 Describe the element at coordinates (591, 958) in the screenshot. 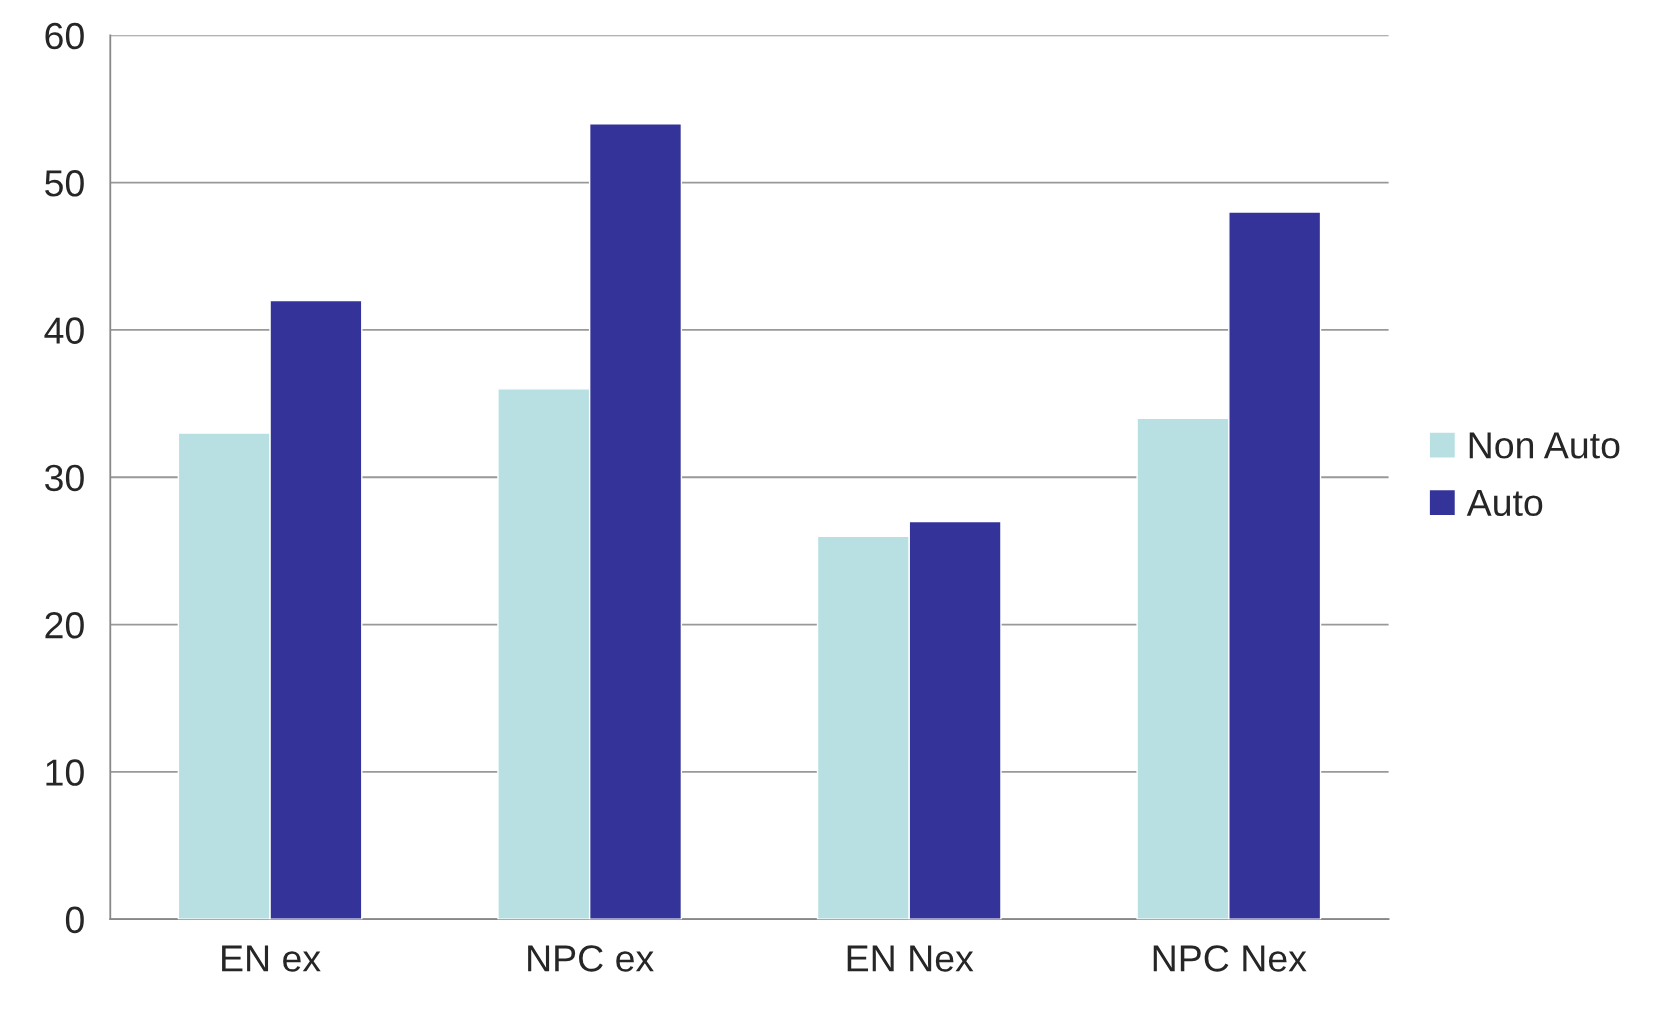

I see `x-tick-label: NPC ex` at that location.